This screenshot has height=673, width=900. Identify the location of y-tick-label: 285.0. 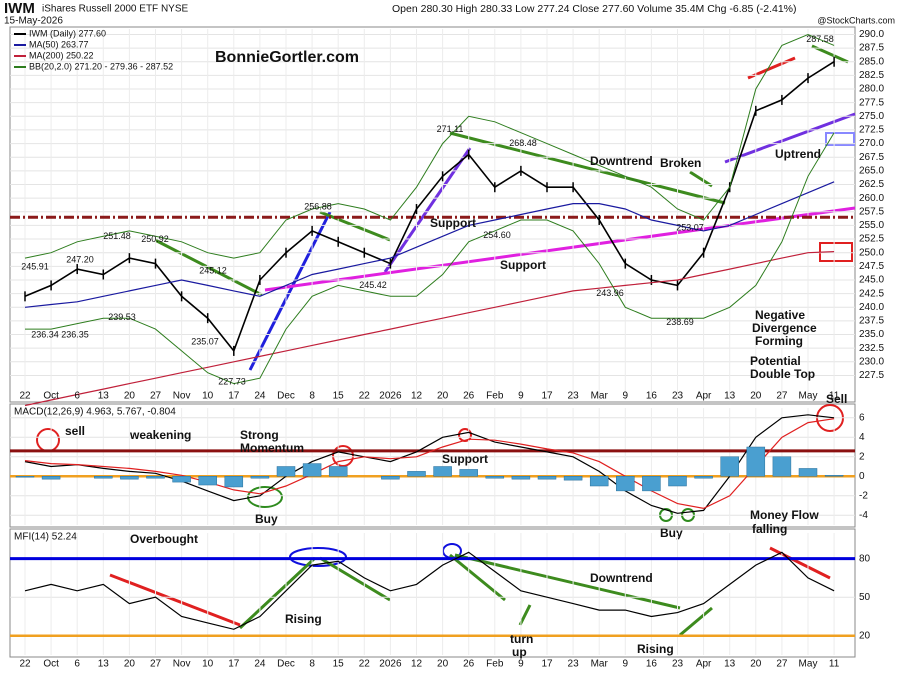
(871, 61).